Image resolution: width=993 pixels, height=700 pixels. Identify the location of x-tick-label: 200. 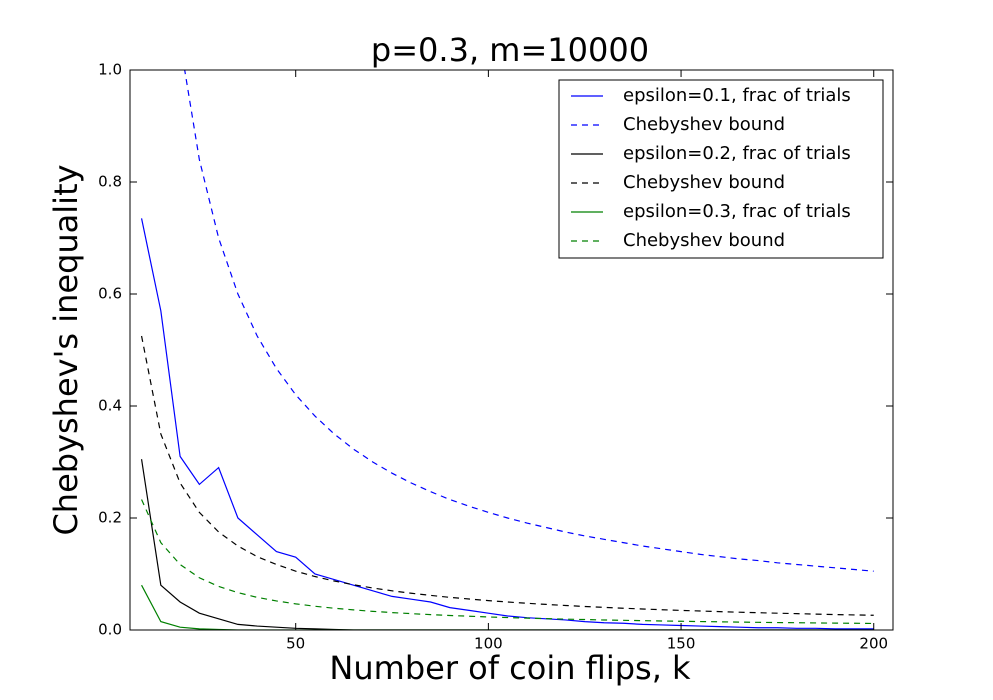
(873, 644).